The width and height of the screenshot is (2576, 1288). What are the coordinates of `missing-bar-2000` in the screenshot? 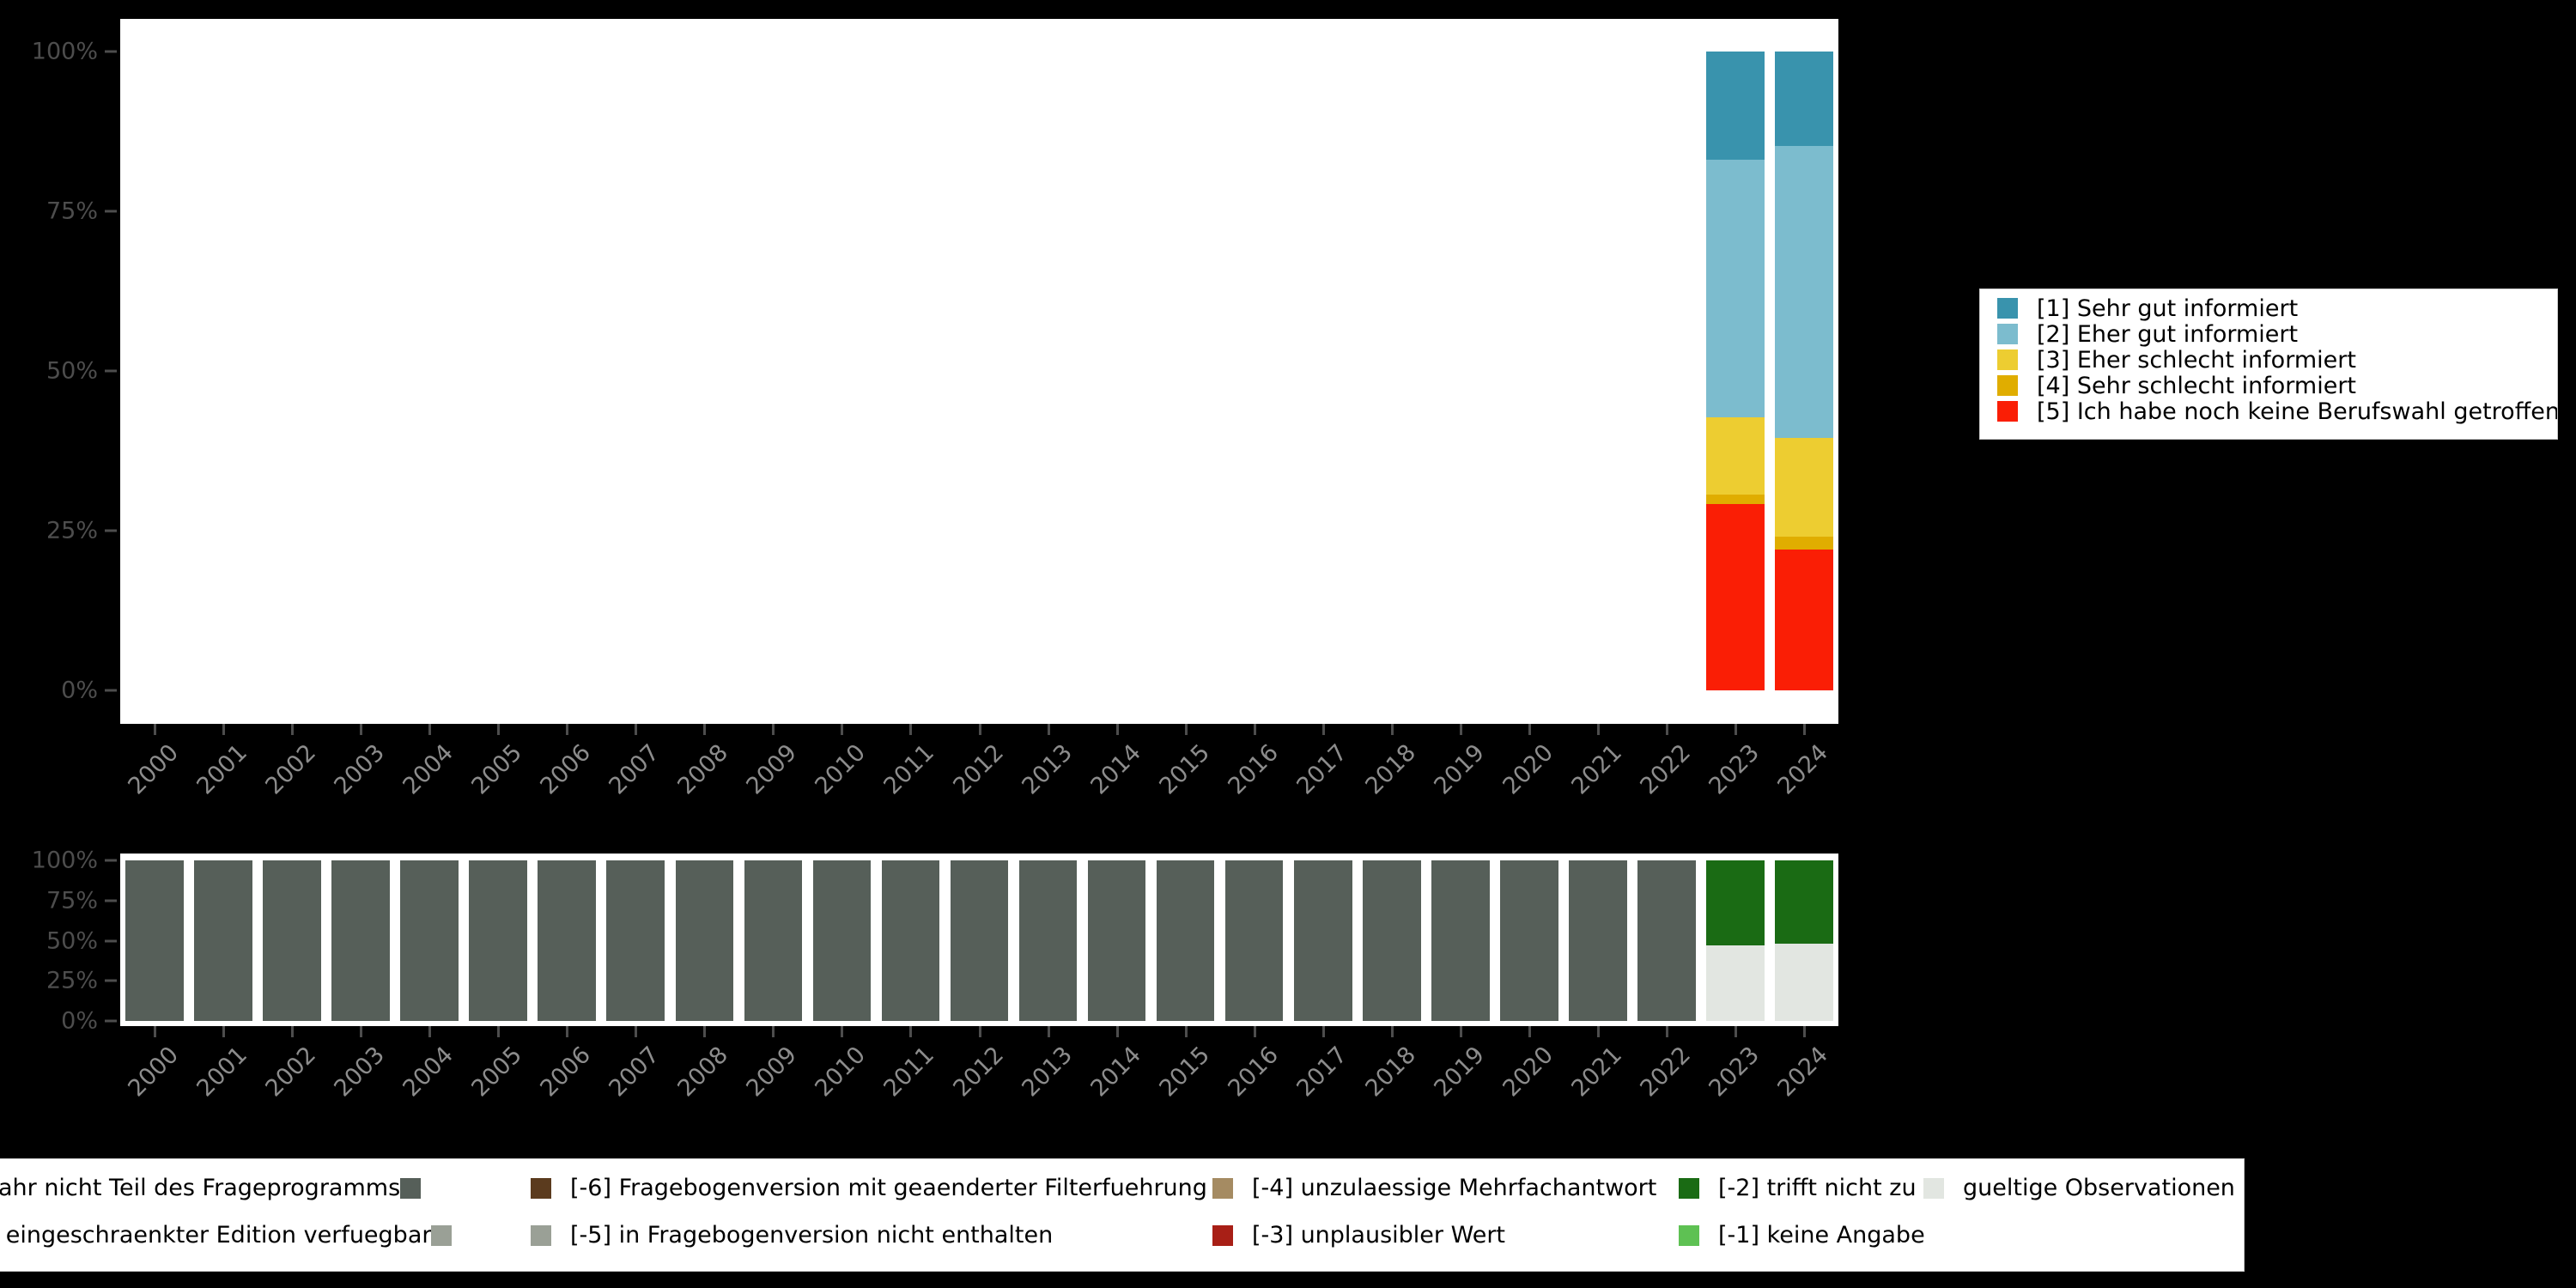 It's located at (154, 940).